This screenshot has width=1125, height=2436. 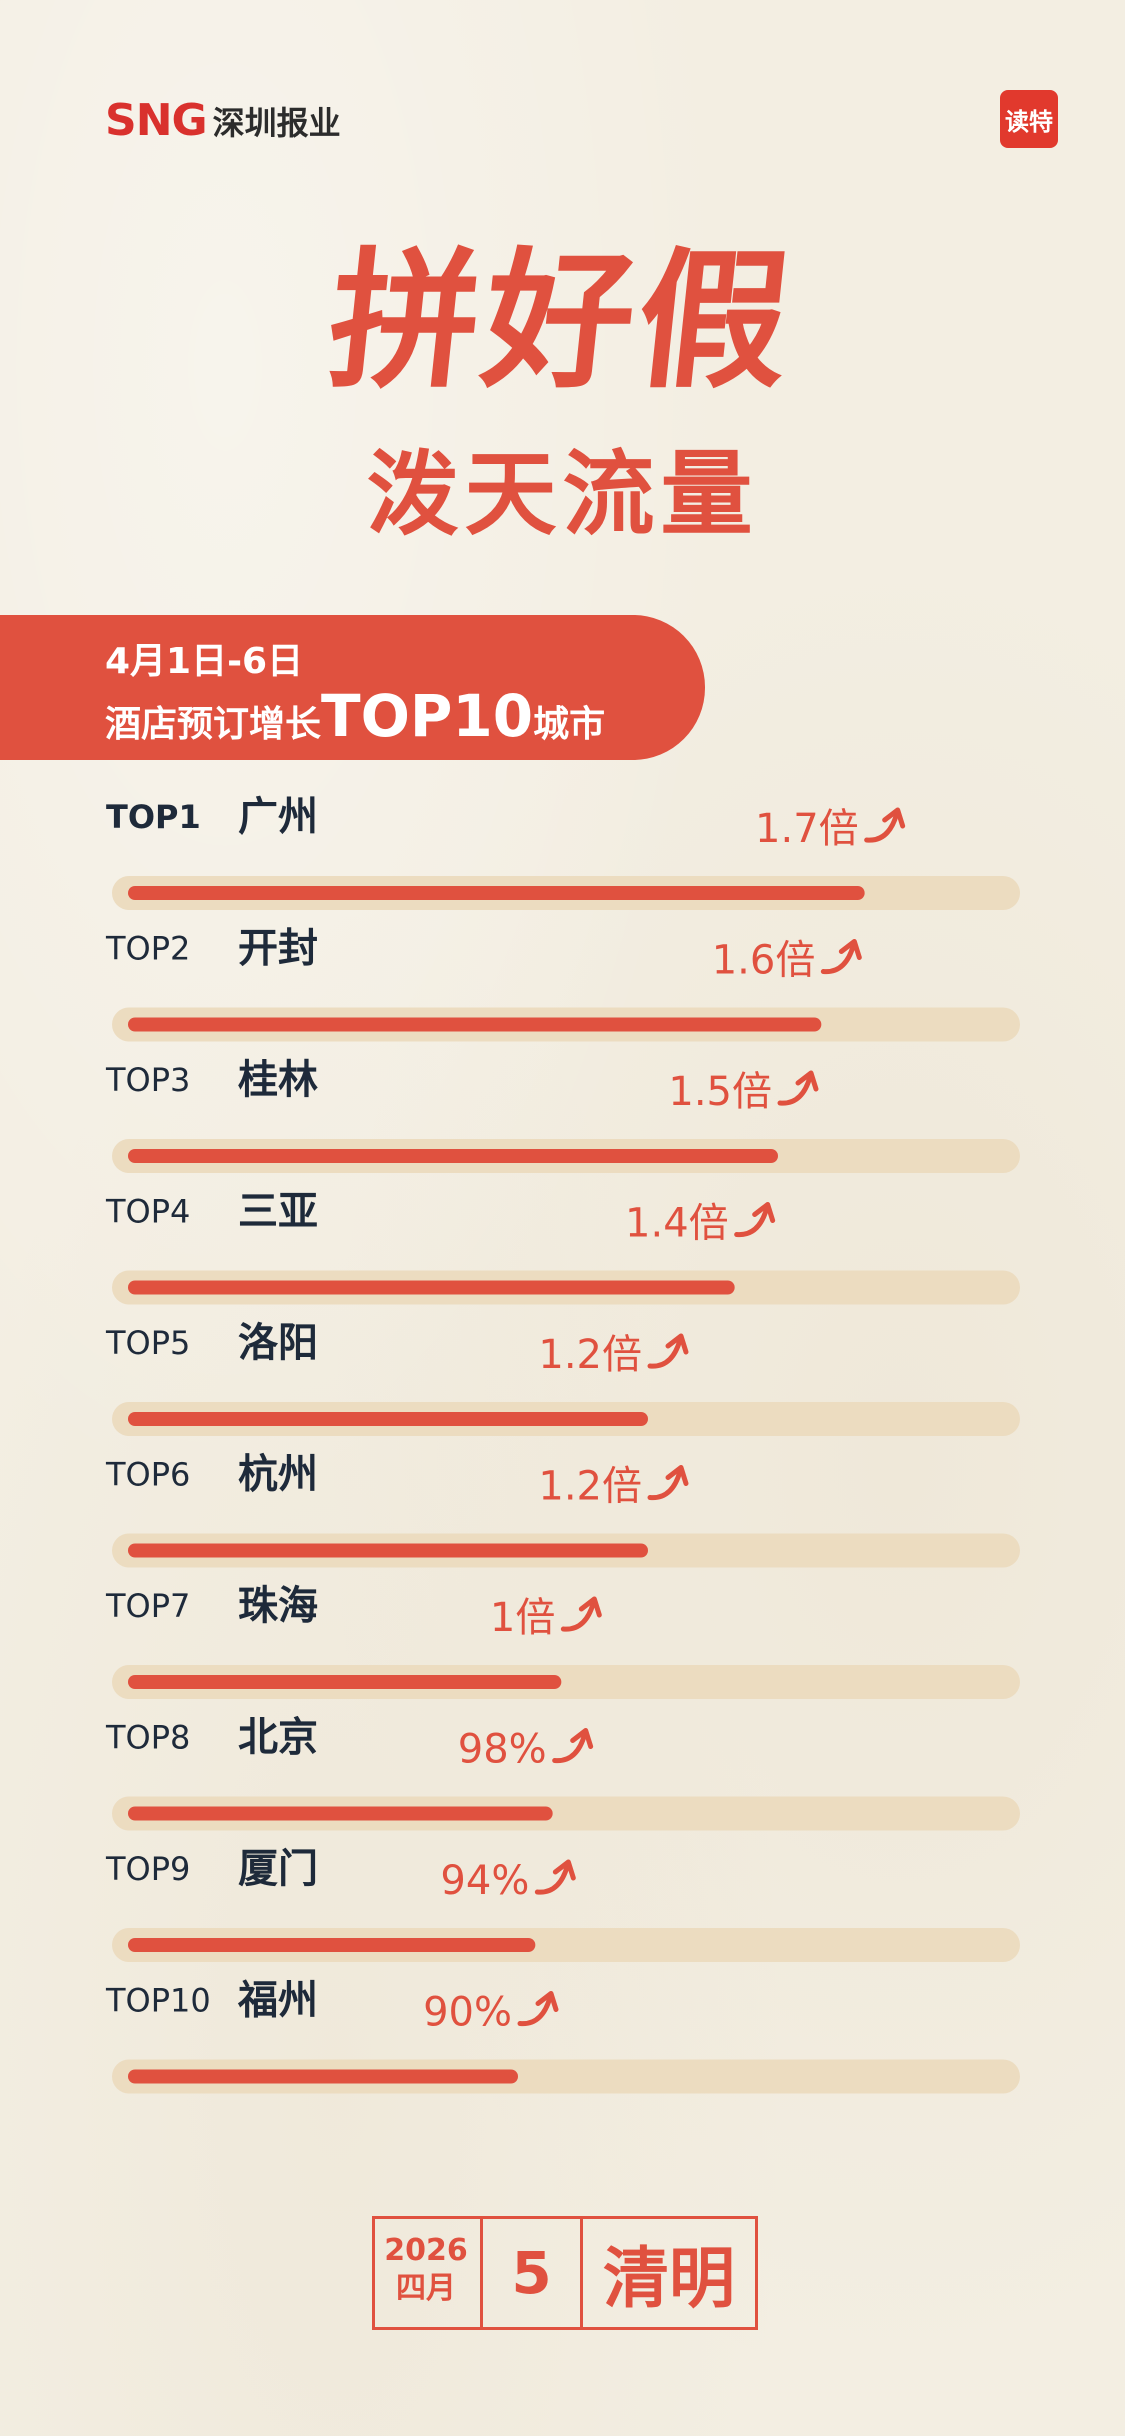 What do you see at coordinates (562, 494) in the screenshot?
I see `page-subtitle: 泼天流量` at bounding box center [562, 494].